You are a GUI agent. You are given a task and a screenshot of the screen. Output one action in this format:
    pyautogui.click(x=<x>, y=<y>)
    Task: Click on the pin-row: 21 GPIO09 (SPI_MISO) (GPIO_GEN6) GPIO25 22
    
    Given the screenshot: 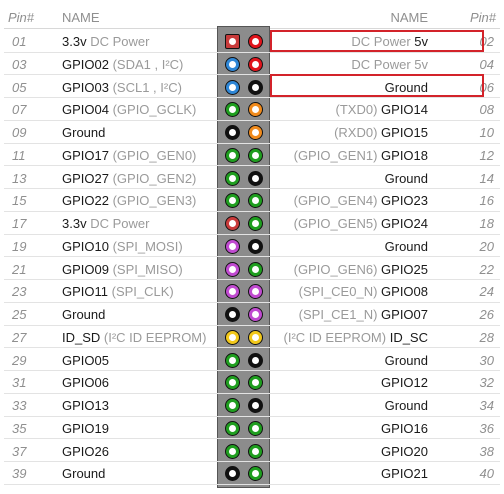 What is the action you would take?
    pyautogui.click(x=252, y=269)
    